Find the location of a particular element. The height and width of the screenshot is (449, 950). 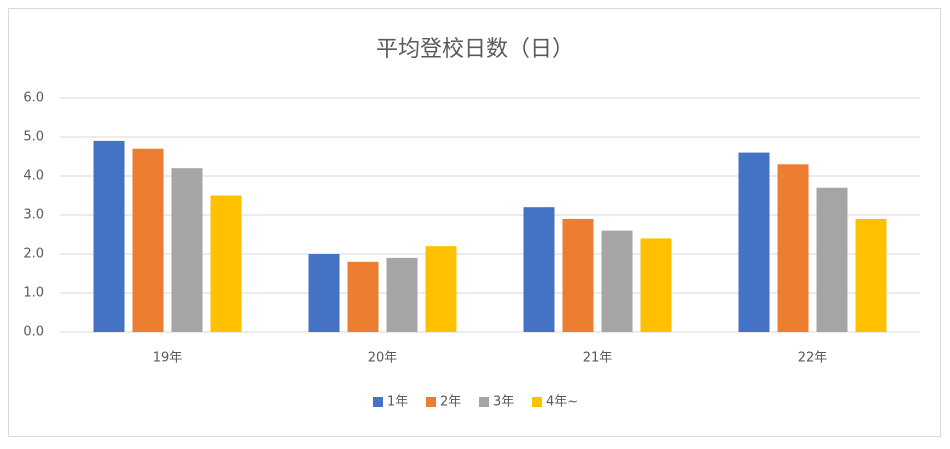

y-tick-label: 6.0 is located at coordinates (33, 98).